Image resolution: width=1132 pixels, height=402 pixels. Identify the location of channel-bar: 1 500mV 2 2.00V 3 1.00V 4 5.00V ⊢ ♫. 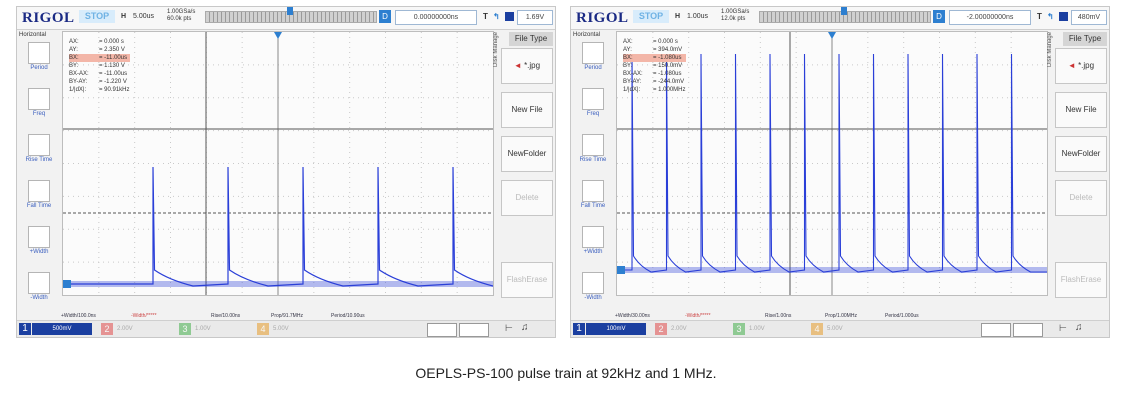
(286, 328).